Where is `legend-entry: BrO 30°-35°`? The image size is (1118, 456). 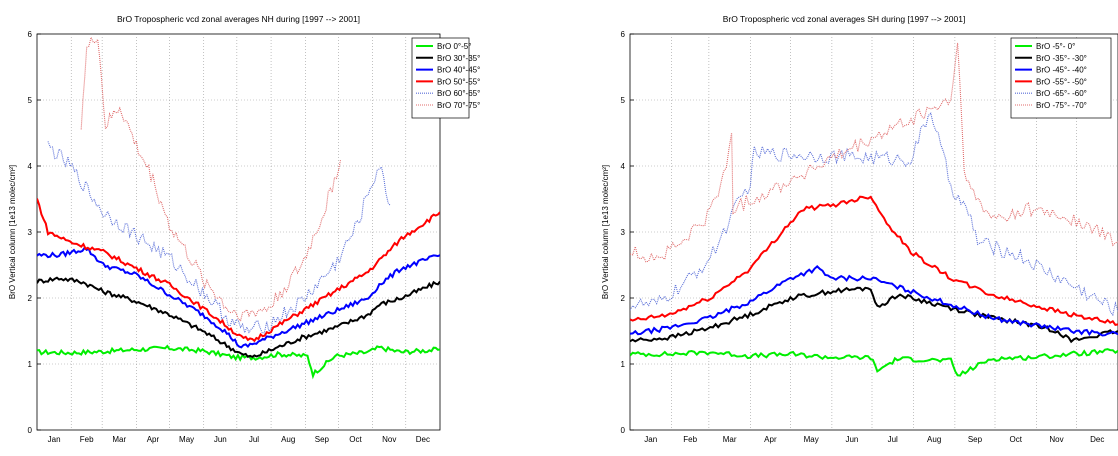
legend-entry: BrO 30°-35° is located at coordinates (458, 58).